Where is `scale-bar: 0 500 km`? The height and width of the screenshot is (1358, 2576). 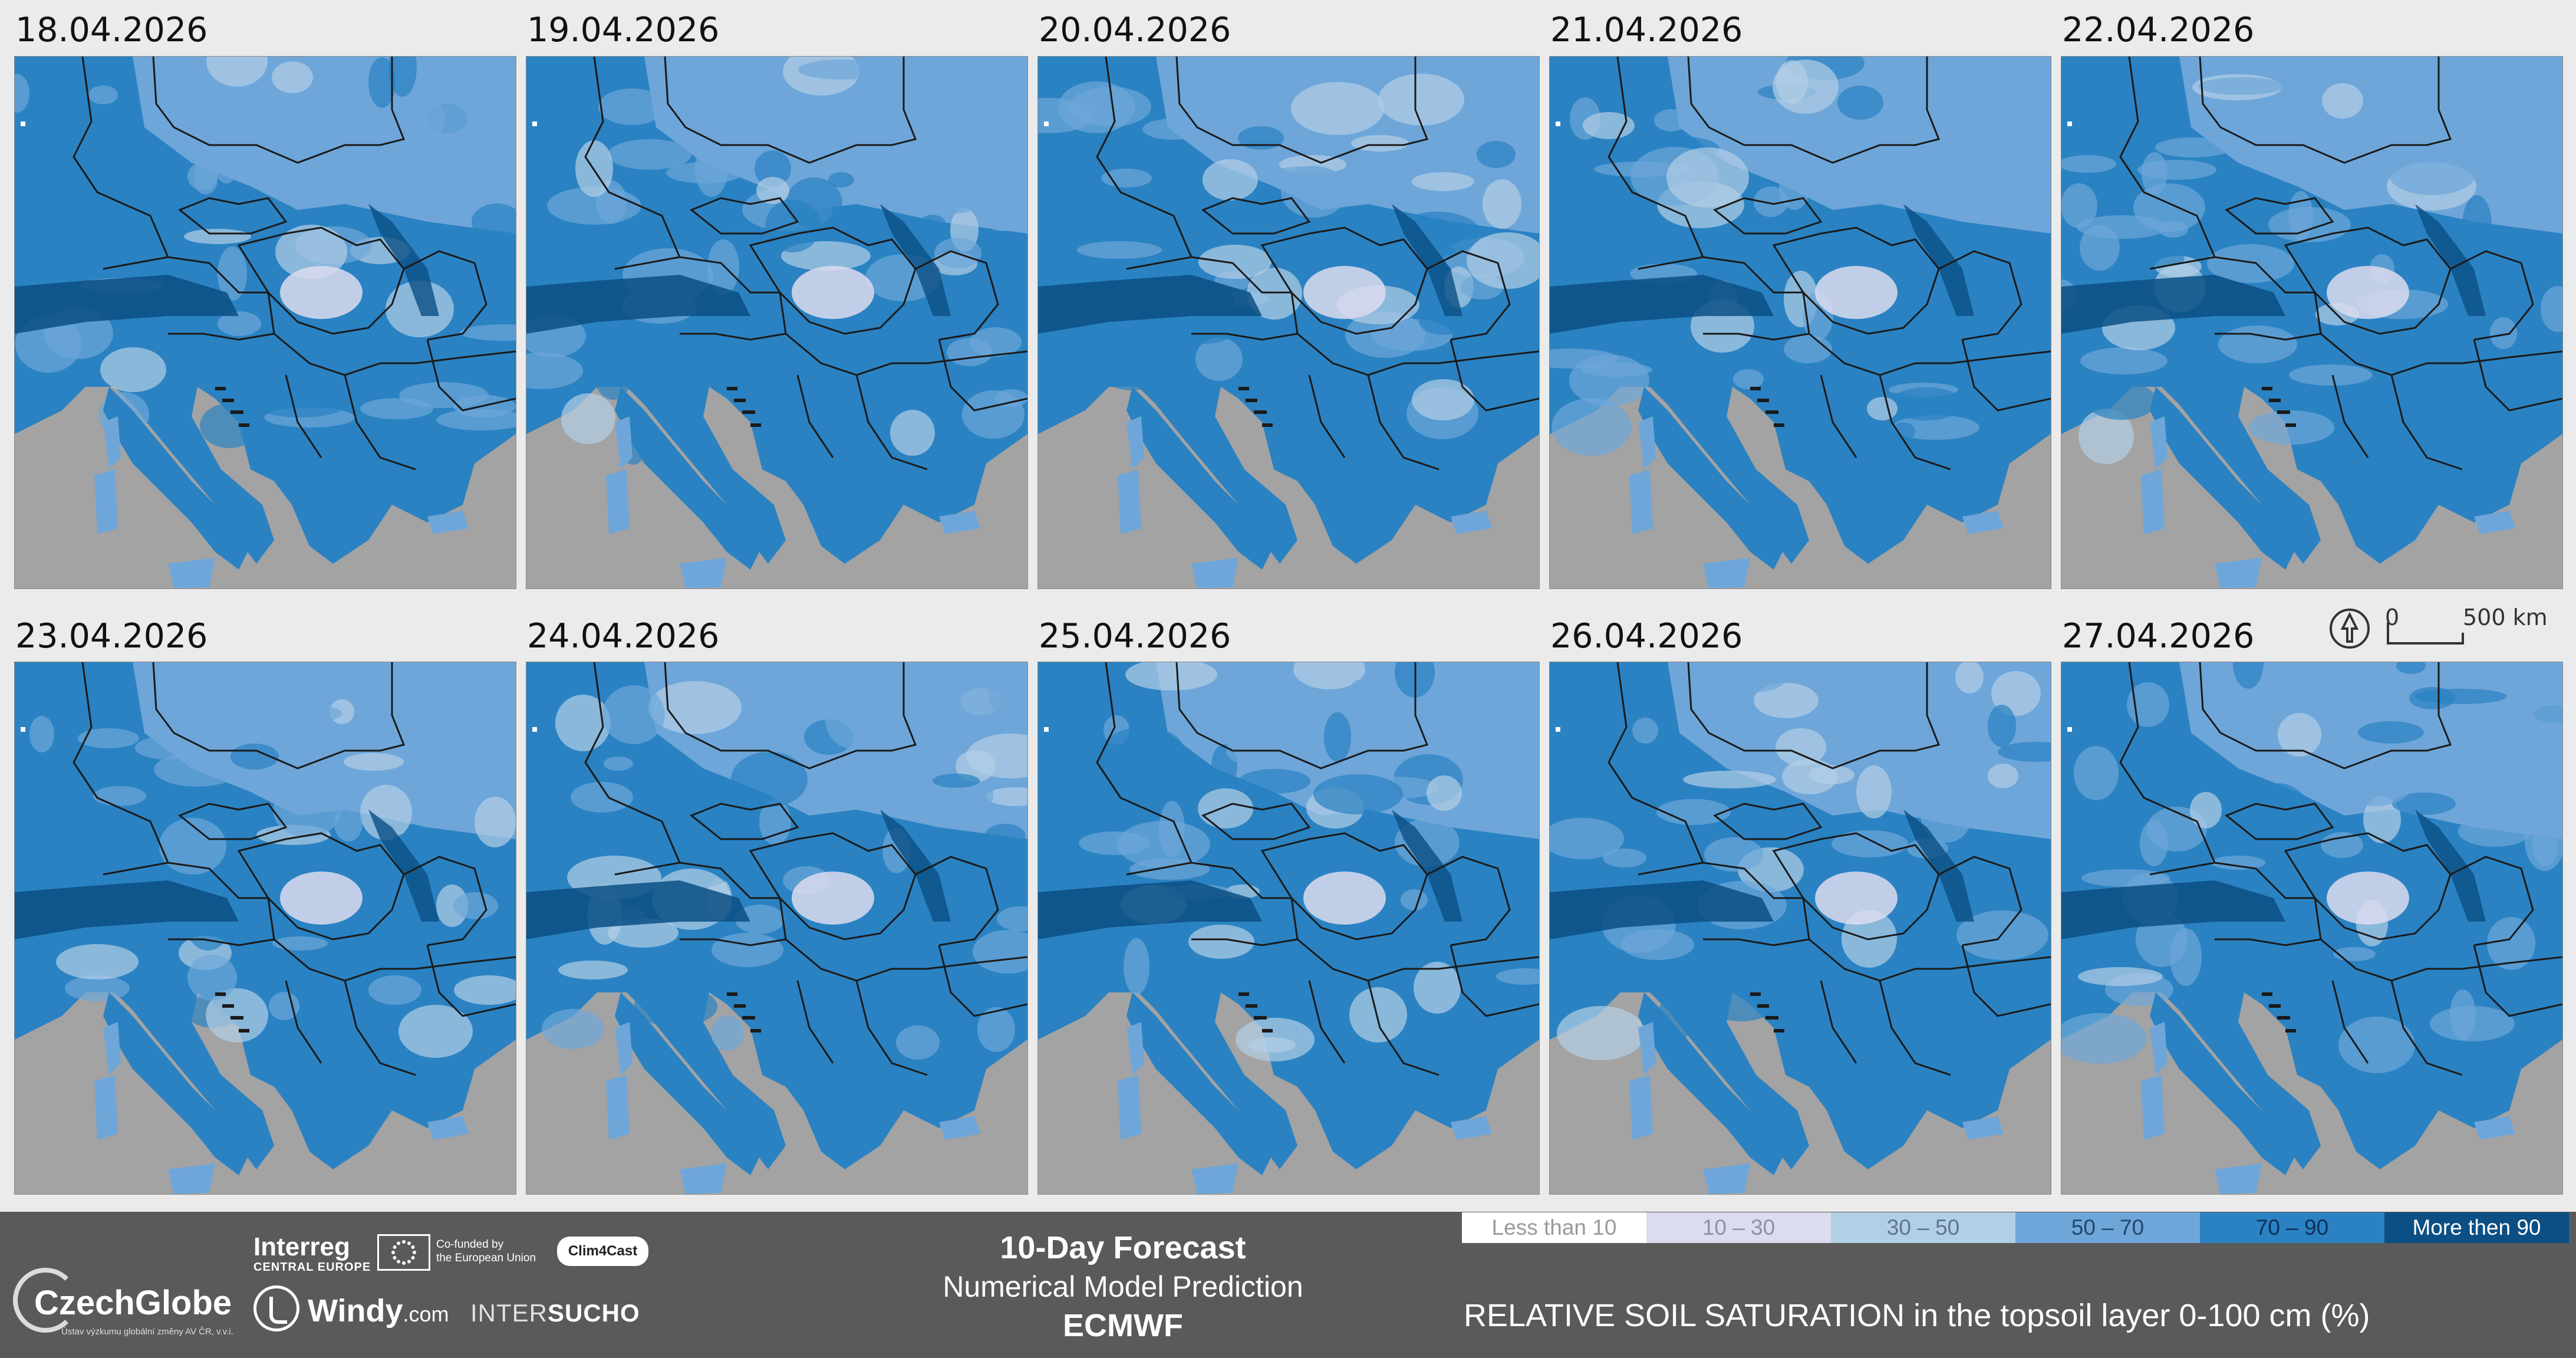 scale-bar: 0 500 km is located at coordinates (2446, 628).